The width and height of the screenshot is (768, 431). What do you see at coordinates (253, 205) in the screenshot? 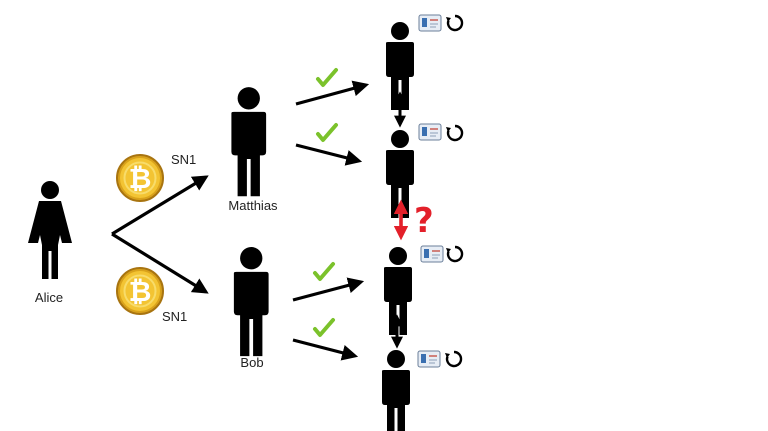
I see `matthias-label: Matthias` at bounding box center [253, 205].